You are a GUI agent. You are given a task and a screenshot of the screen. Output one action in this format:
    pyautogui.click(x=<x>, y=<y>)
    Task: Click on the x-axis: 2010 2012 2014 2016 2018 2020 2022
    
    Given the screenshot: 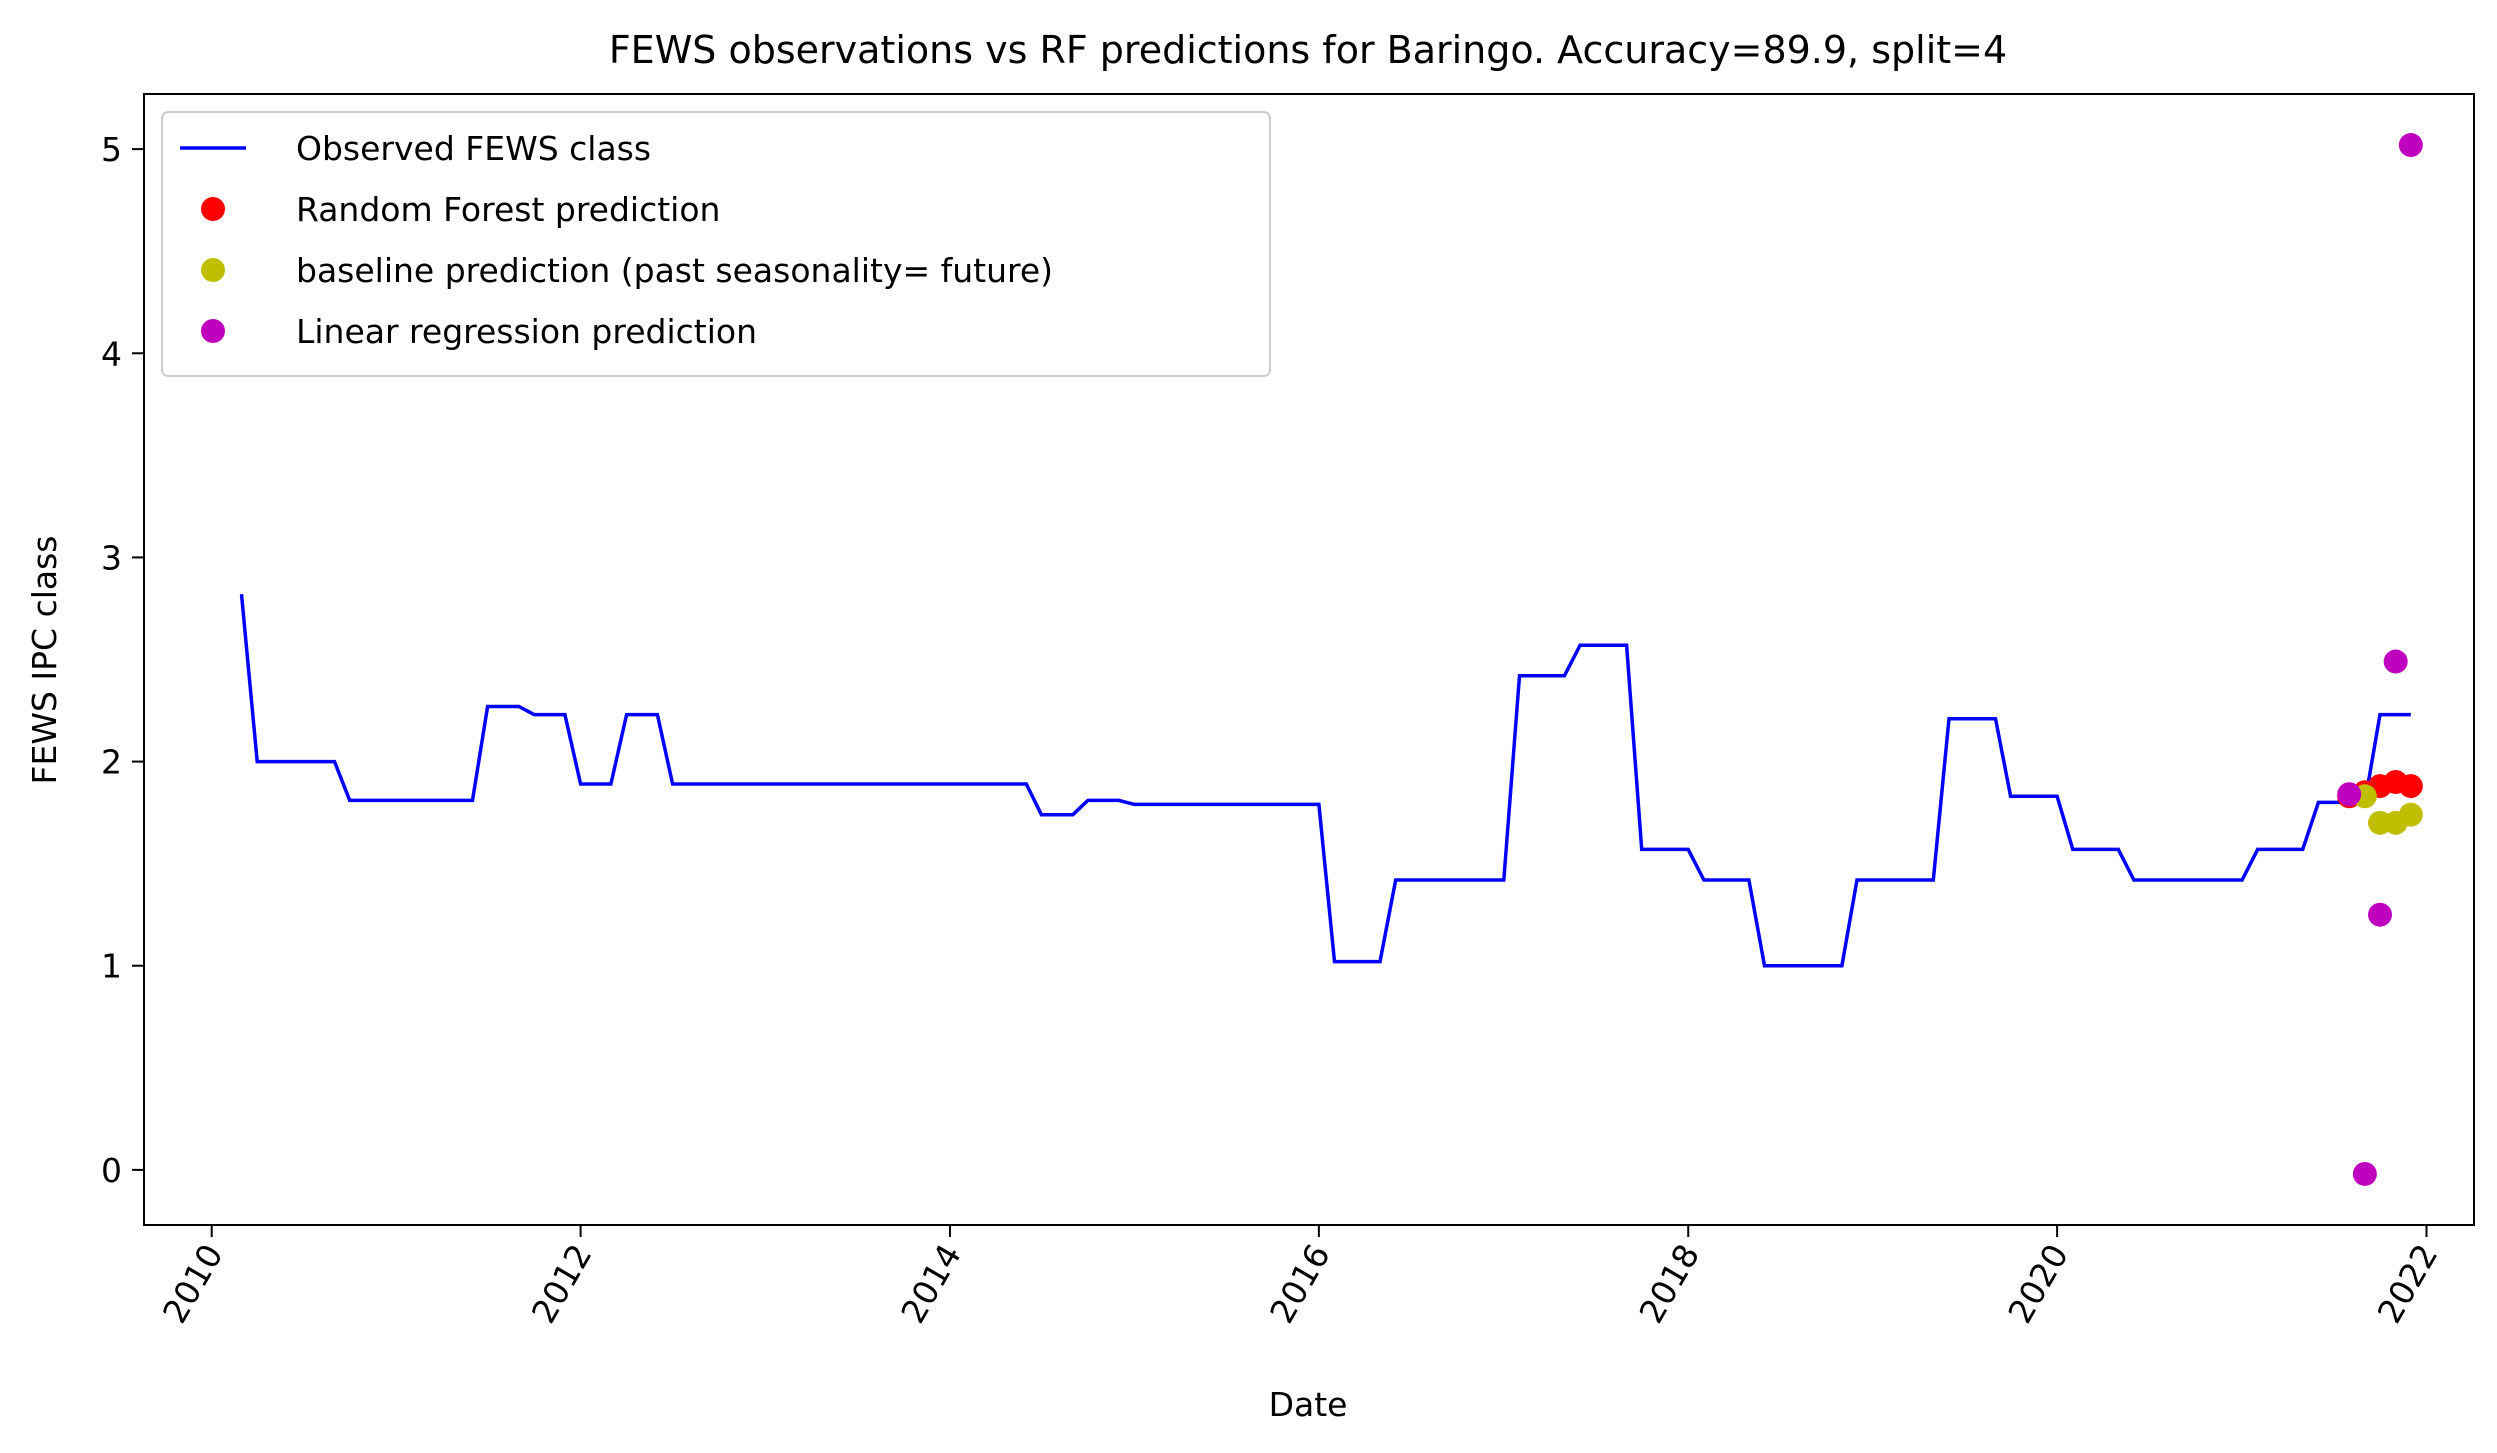 What is the action you would take?
    pyautogui.click(x=1300, y=1277)
    